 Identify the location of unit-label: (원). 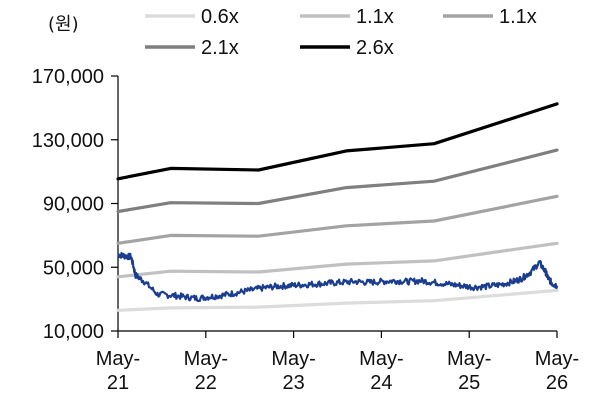
(63, 24).